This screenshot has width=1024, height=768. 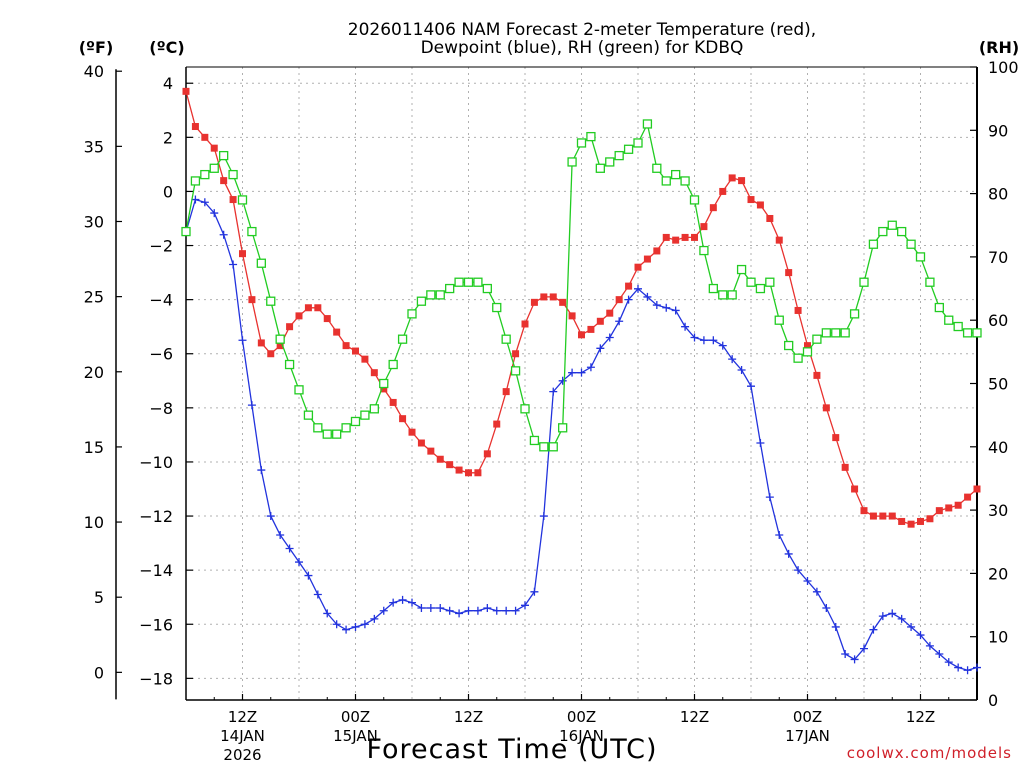 I want to click on celsius-tick-label: −16, so click(x=156, y=624).